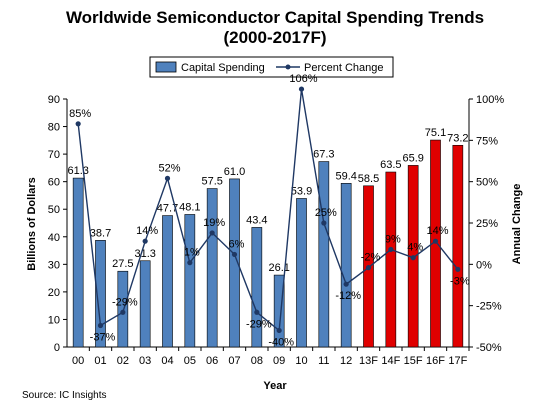 Image resolution: width=550 pixels, height=408 pixels. I want to click on x-tick-label: 05, so click(190, 361).